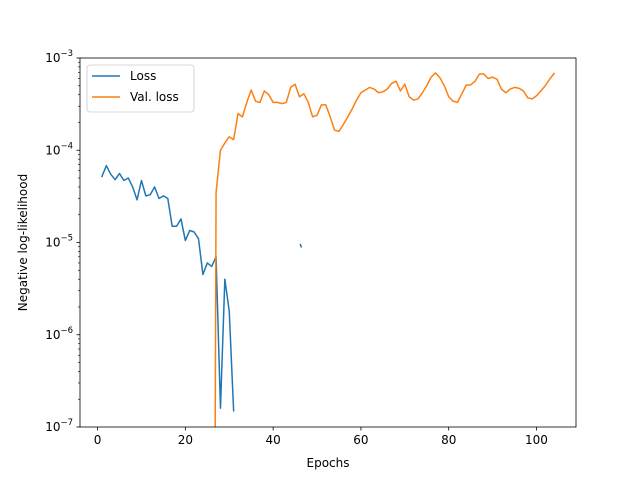 The width and height of the screenshot is (640, 480). Describe the element at coordinates (448, 440) in the screenshot. I see `x-tick-label: 80` at that location.